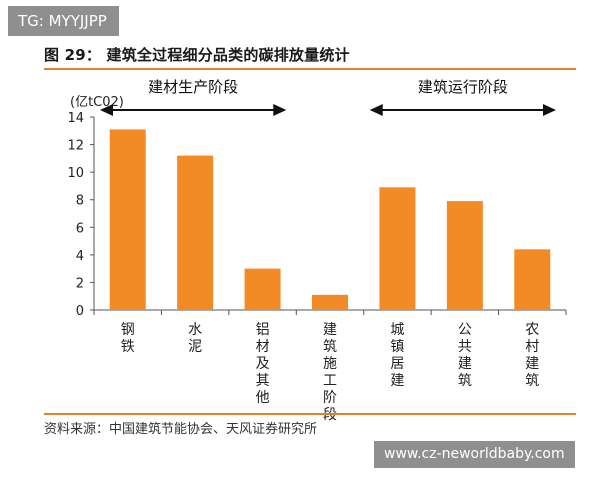 The height and width of the screenshot is (480, 600). I want to click on y-tick-label: 14, so click(75, 118).